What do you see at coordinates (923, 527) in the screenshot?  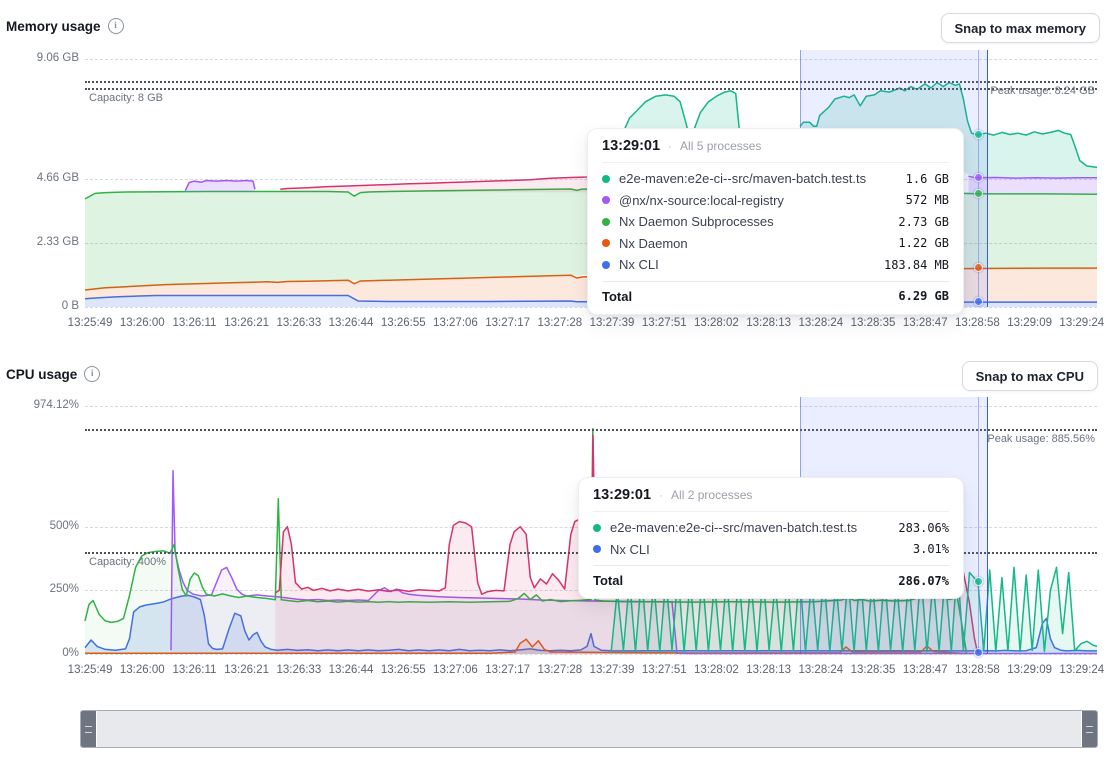 I see `tooltip-row-value: 283.06%` at bounding box center [923, 527].